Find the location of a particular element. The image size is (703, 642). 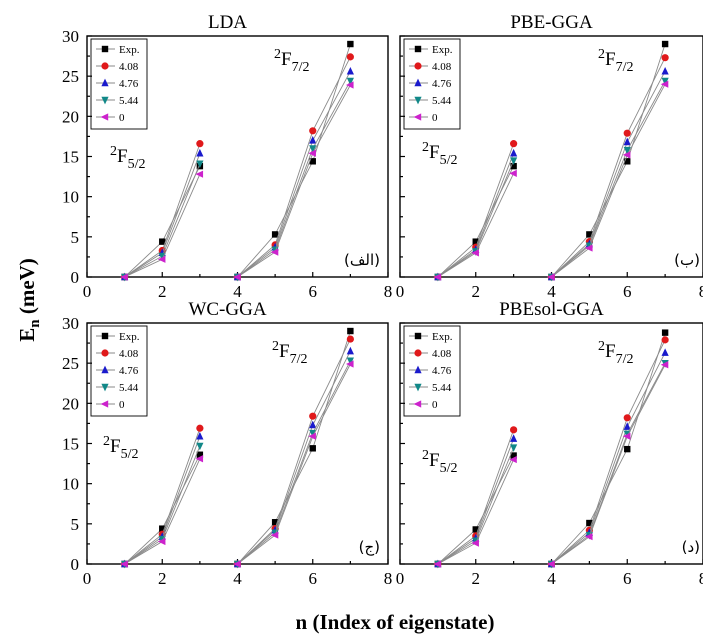

series-Exp. is located at coordinates (237, 447).